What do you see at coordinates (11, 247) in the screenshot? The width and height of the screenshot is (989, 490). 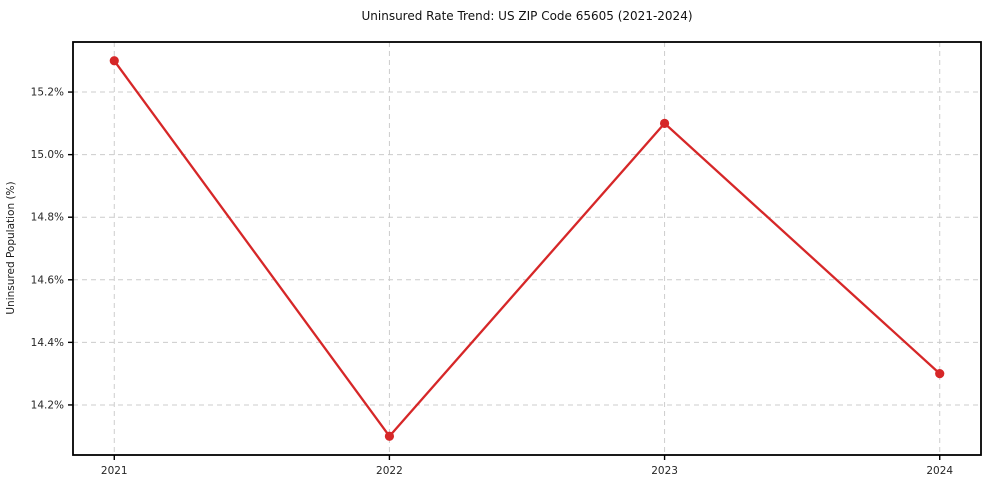 I see `y-axis-label: Uninsured Population (%)` at bounding box center [11, 247].